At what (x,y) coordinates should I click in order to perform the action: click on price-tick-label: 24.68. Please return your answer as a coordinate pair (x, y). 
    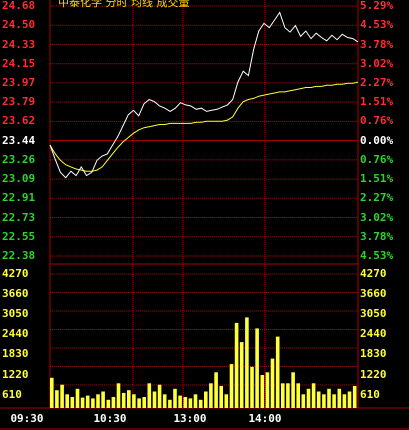
    Looking at the image, I should click on (19, 6).